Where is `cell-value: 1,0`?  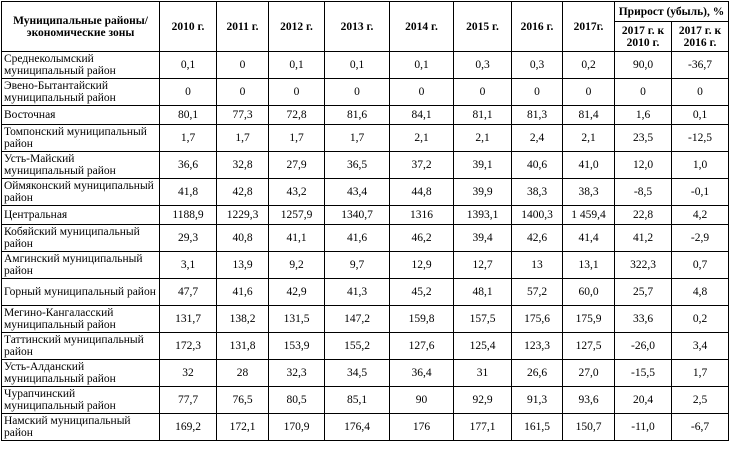
cell-value: 1,0 is located at coordinates (700, 165).